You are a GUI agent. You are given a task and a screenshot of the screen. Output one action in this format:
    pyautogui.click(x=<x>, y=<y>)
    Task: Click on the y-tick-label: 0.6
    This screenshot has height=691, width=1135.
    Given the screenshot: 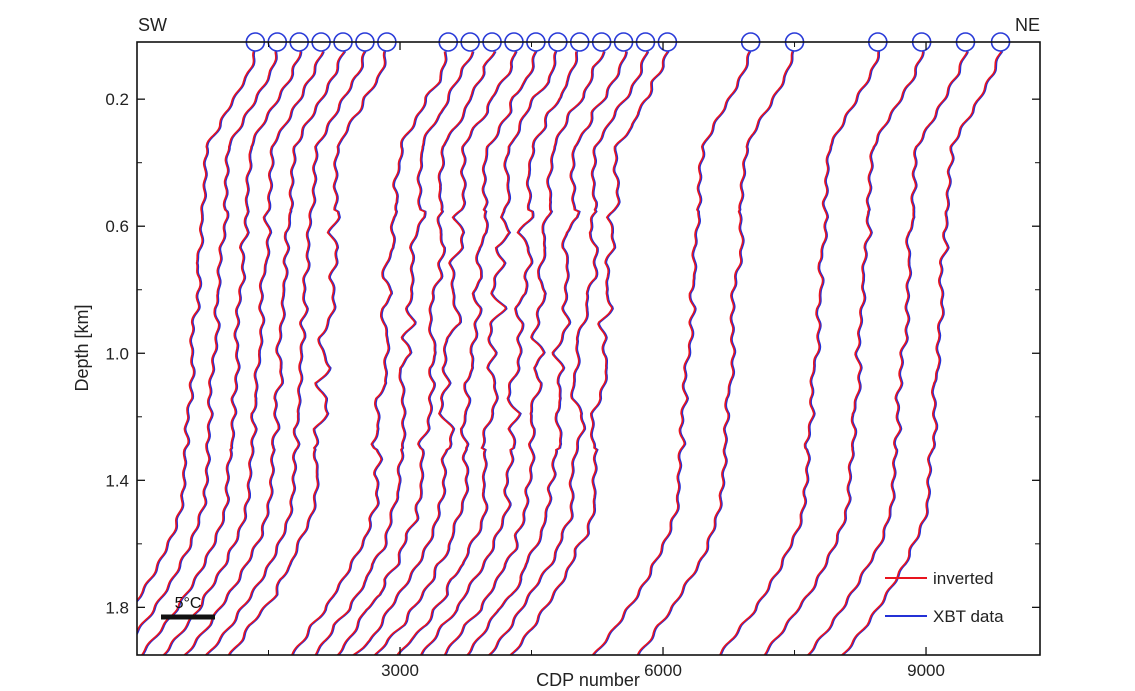 What is the action you would take?
    pyautogui.click(x=117, y=226)
    